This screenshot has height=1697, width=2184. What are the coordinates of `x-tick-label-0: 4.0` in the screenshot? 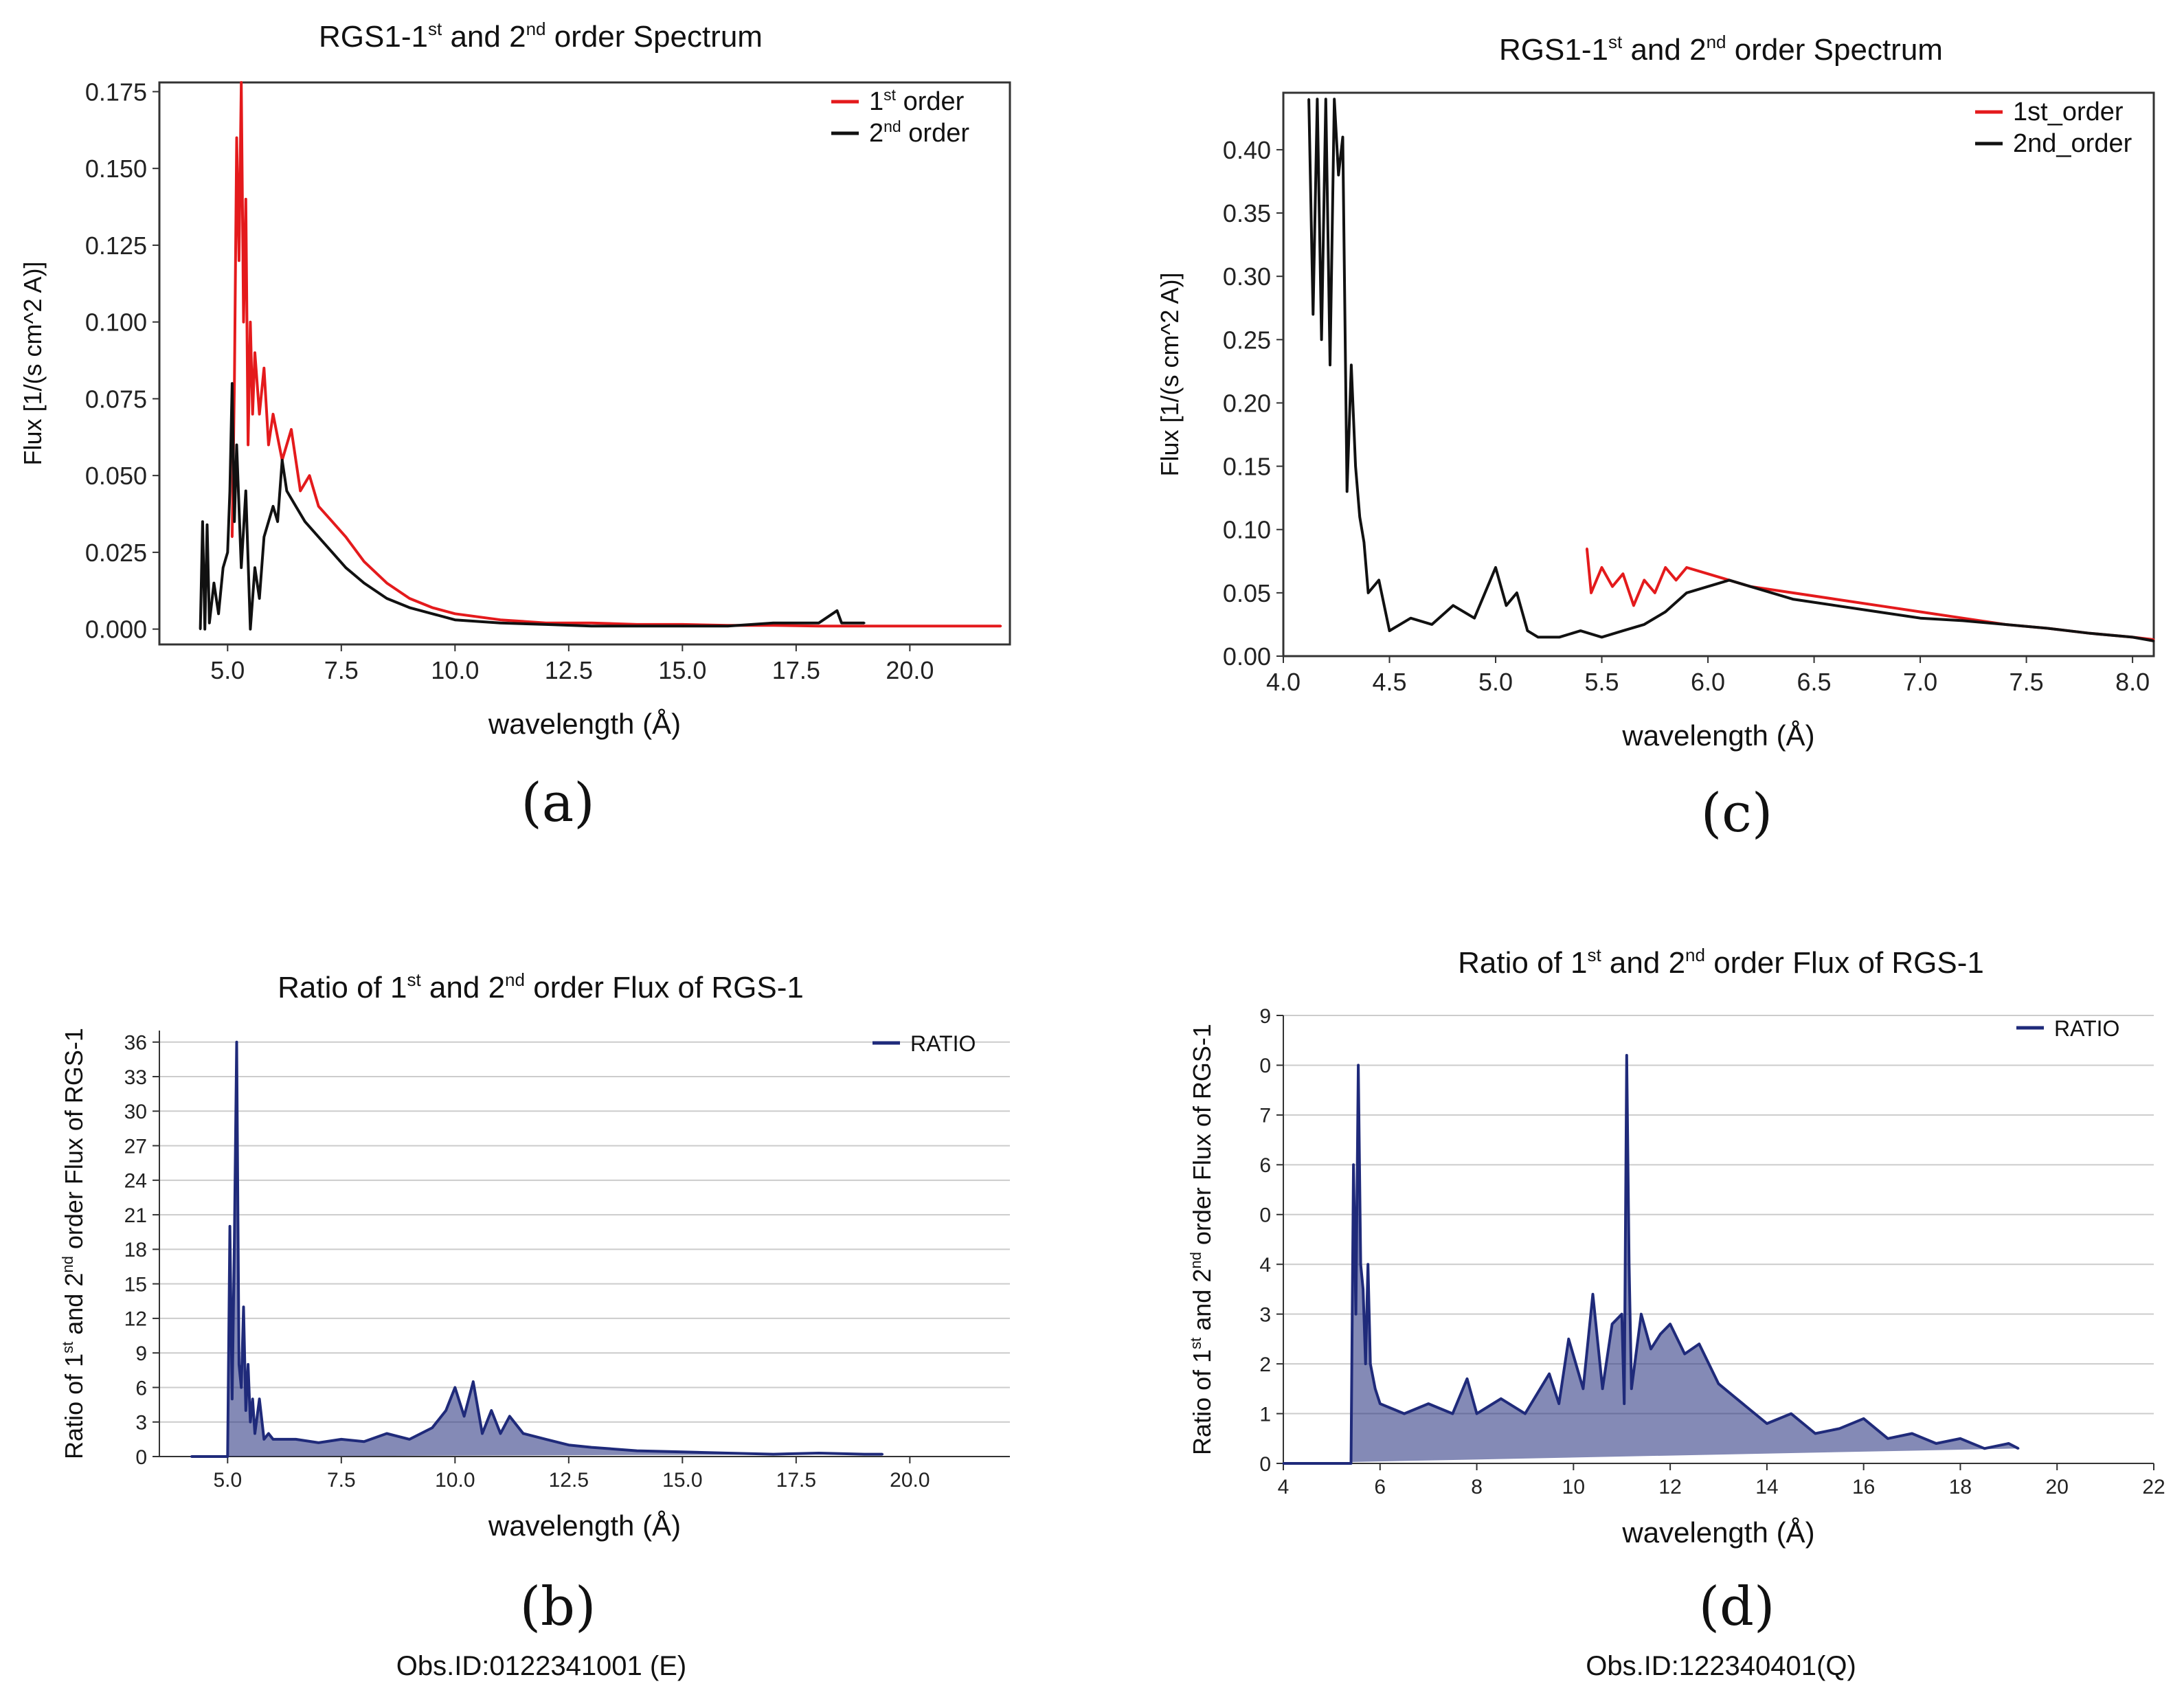 It's located at (1283, 682).